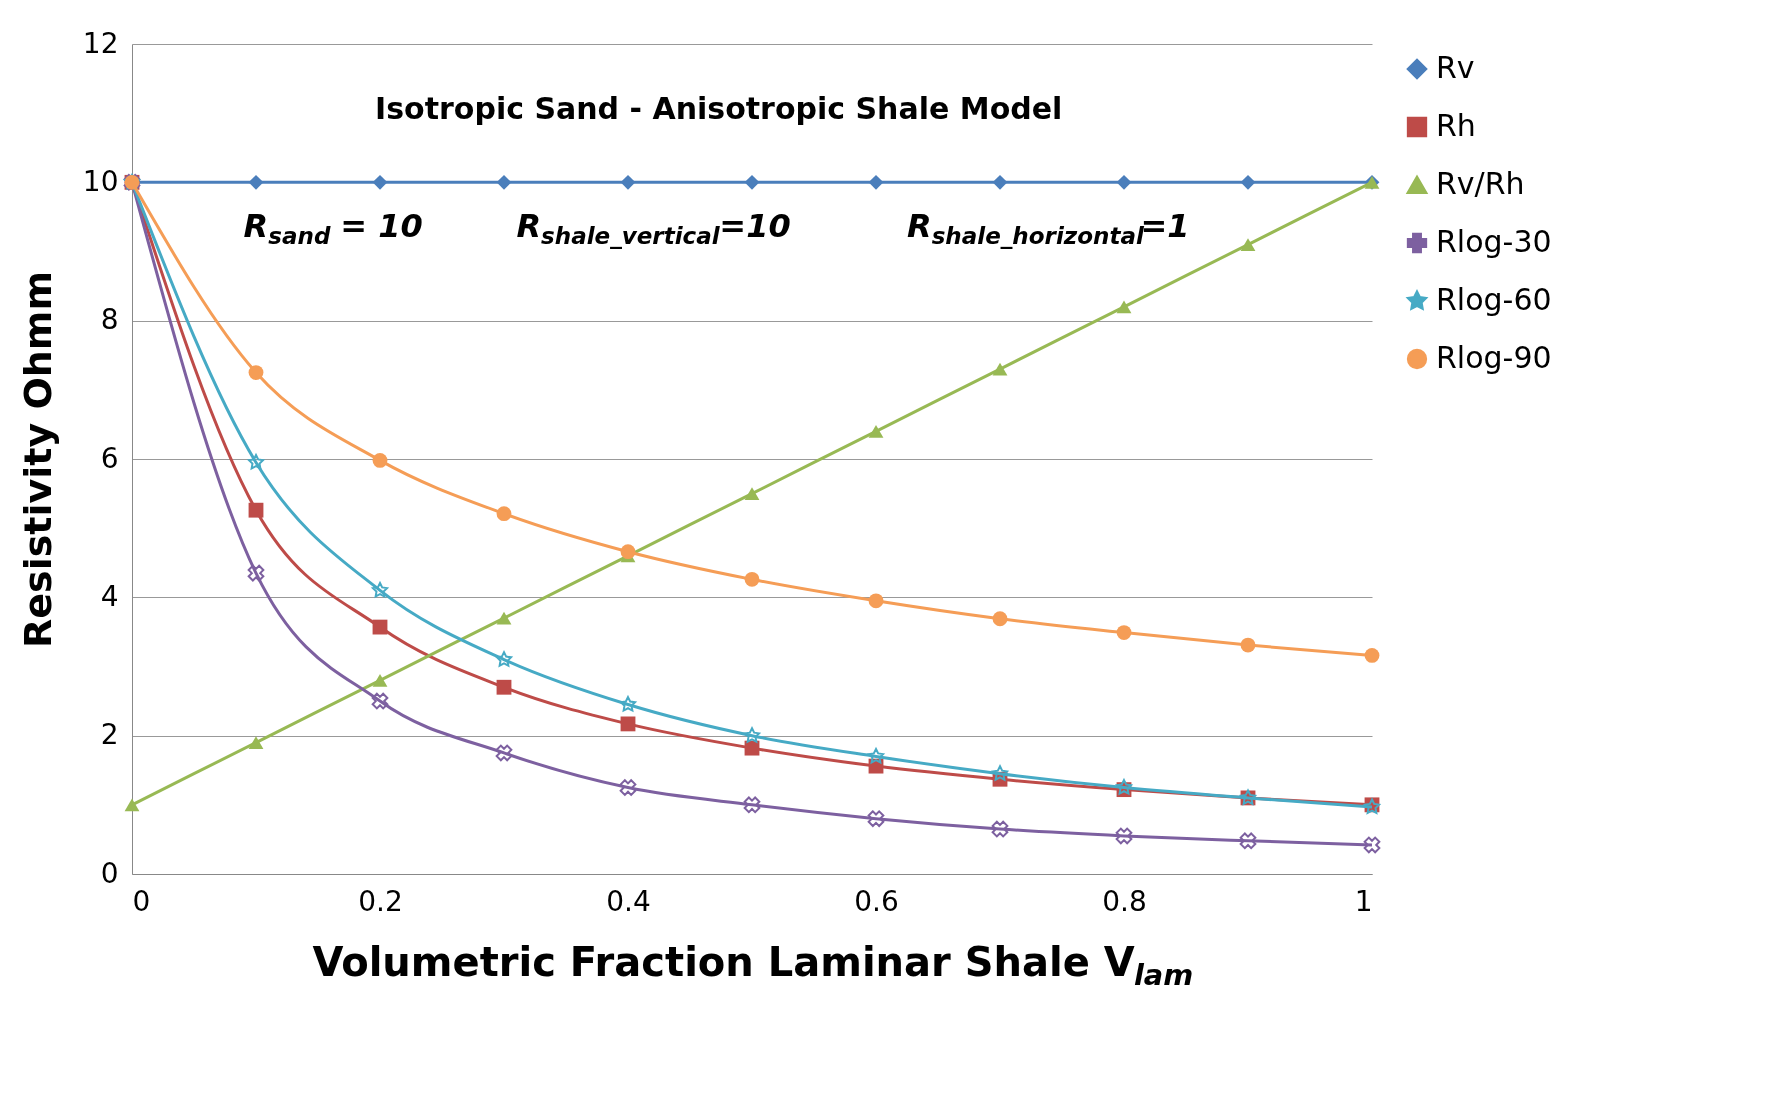  What do you see at coordinates (719, 108) in the screenshot?
I see `text: Isotropic Sand - Anisotropic Shale Model` at bounding box center [719, 108].